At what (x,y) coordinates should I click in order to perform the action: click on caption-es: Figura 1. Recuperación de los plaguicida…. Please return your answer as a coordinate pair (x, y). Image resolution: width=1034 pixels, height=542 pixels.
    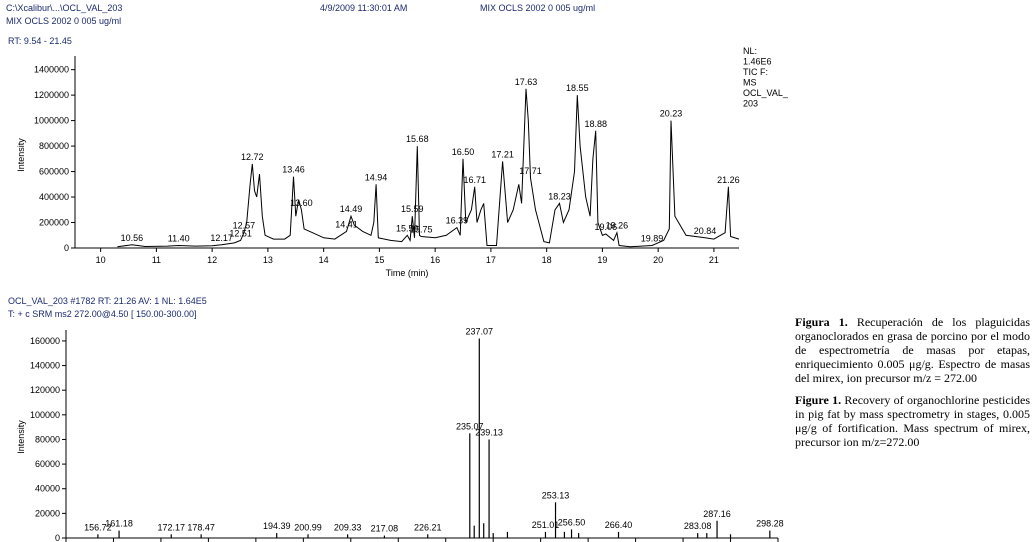
    Looking at the image, I should click on (912, 350).